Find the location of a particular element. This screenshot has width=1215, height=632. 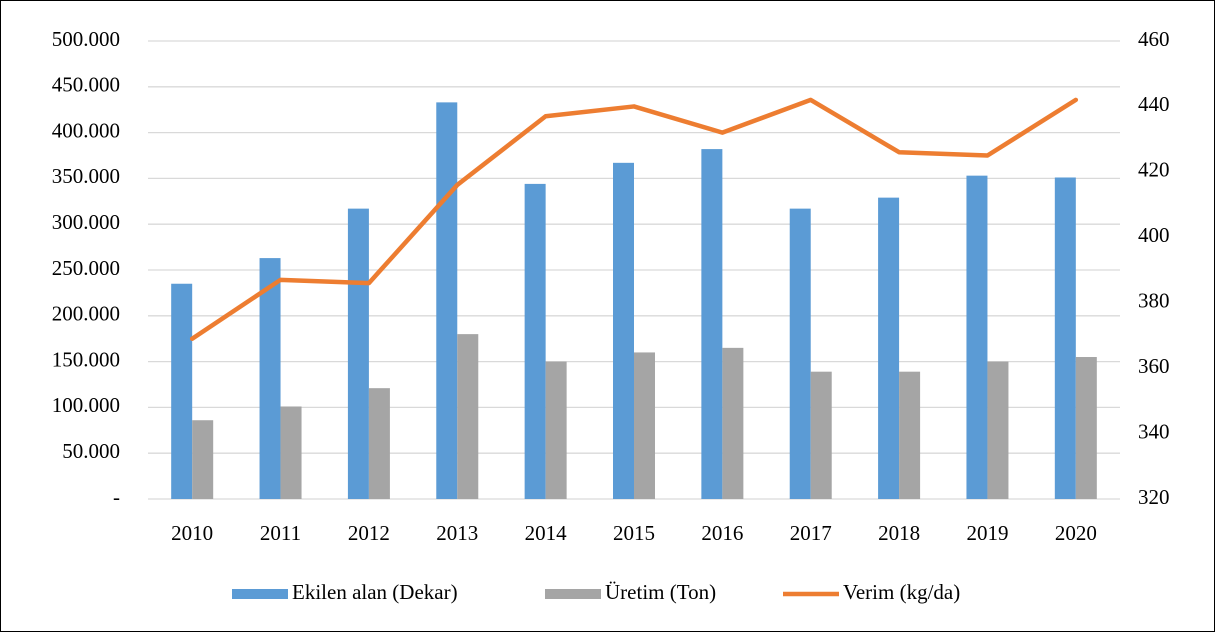

x-tick-label: 2011 is located at coordinates (280, 533).